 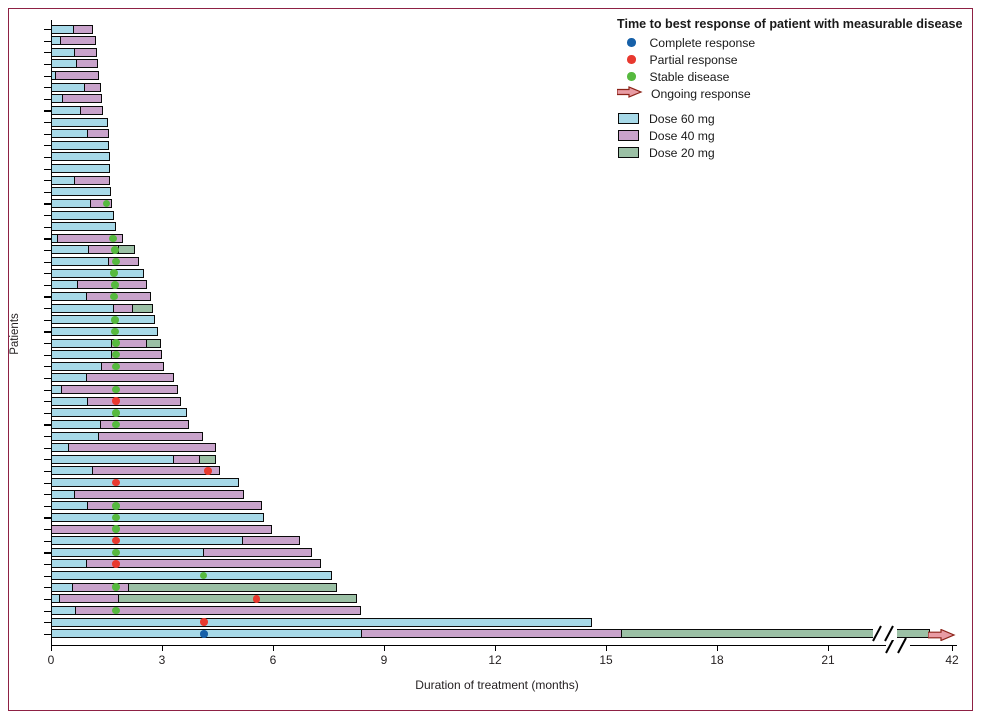 What do you see at coordinates (204, 634) in the screenshot?
I see `marker-complete-response` at bounding box center [204, 634].